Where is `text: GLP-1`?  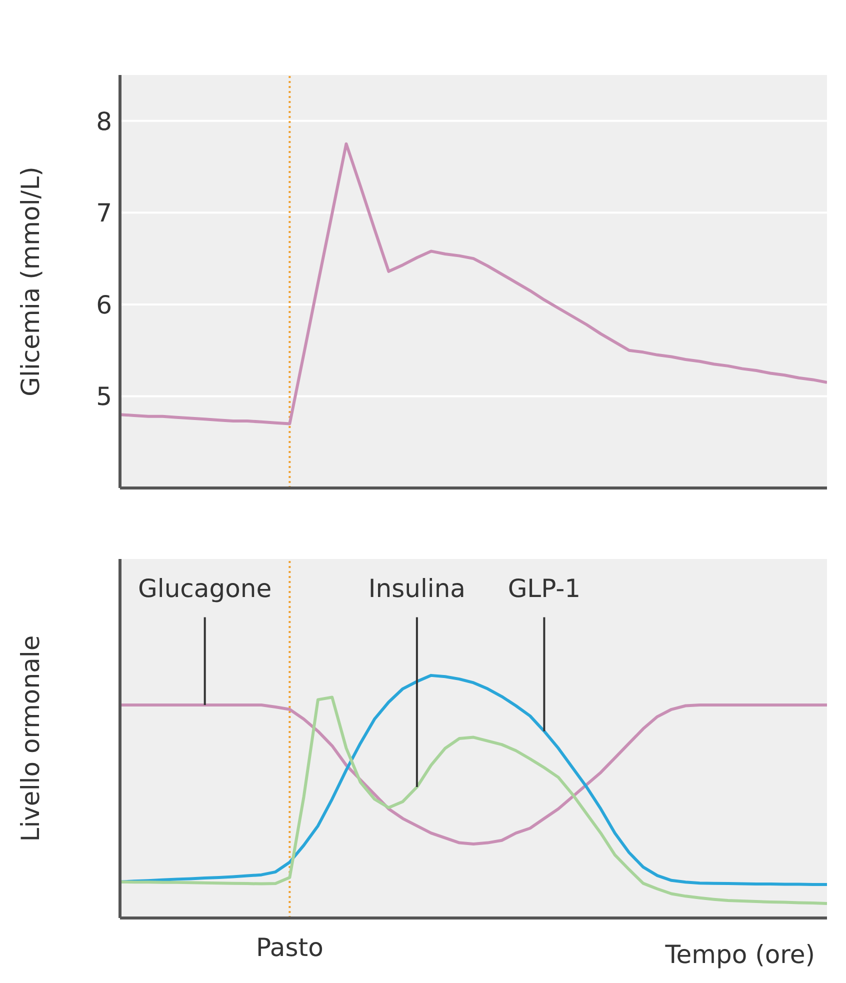
text: GLP-1 is located at coordinates (544, 589).